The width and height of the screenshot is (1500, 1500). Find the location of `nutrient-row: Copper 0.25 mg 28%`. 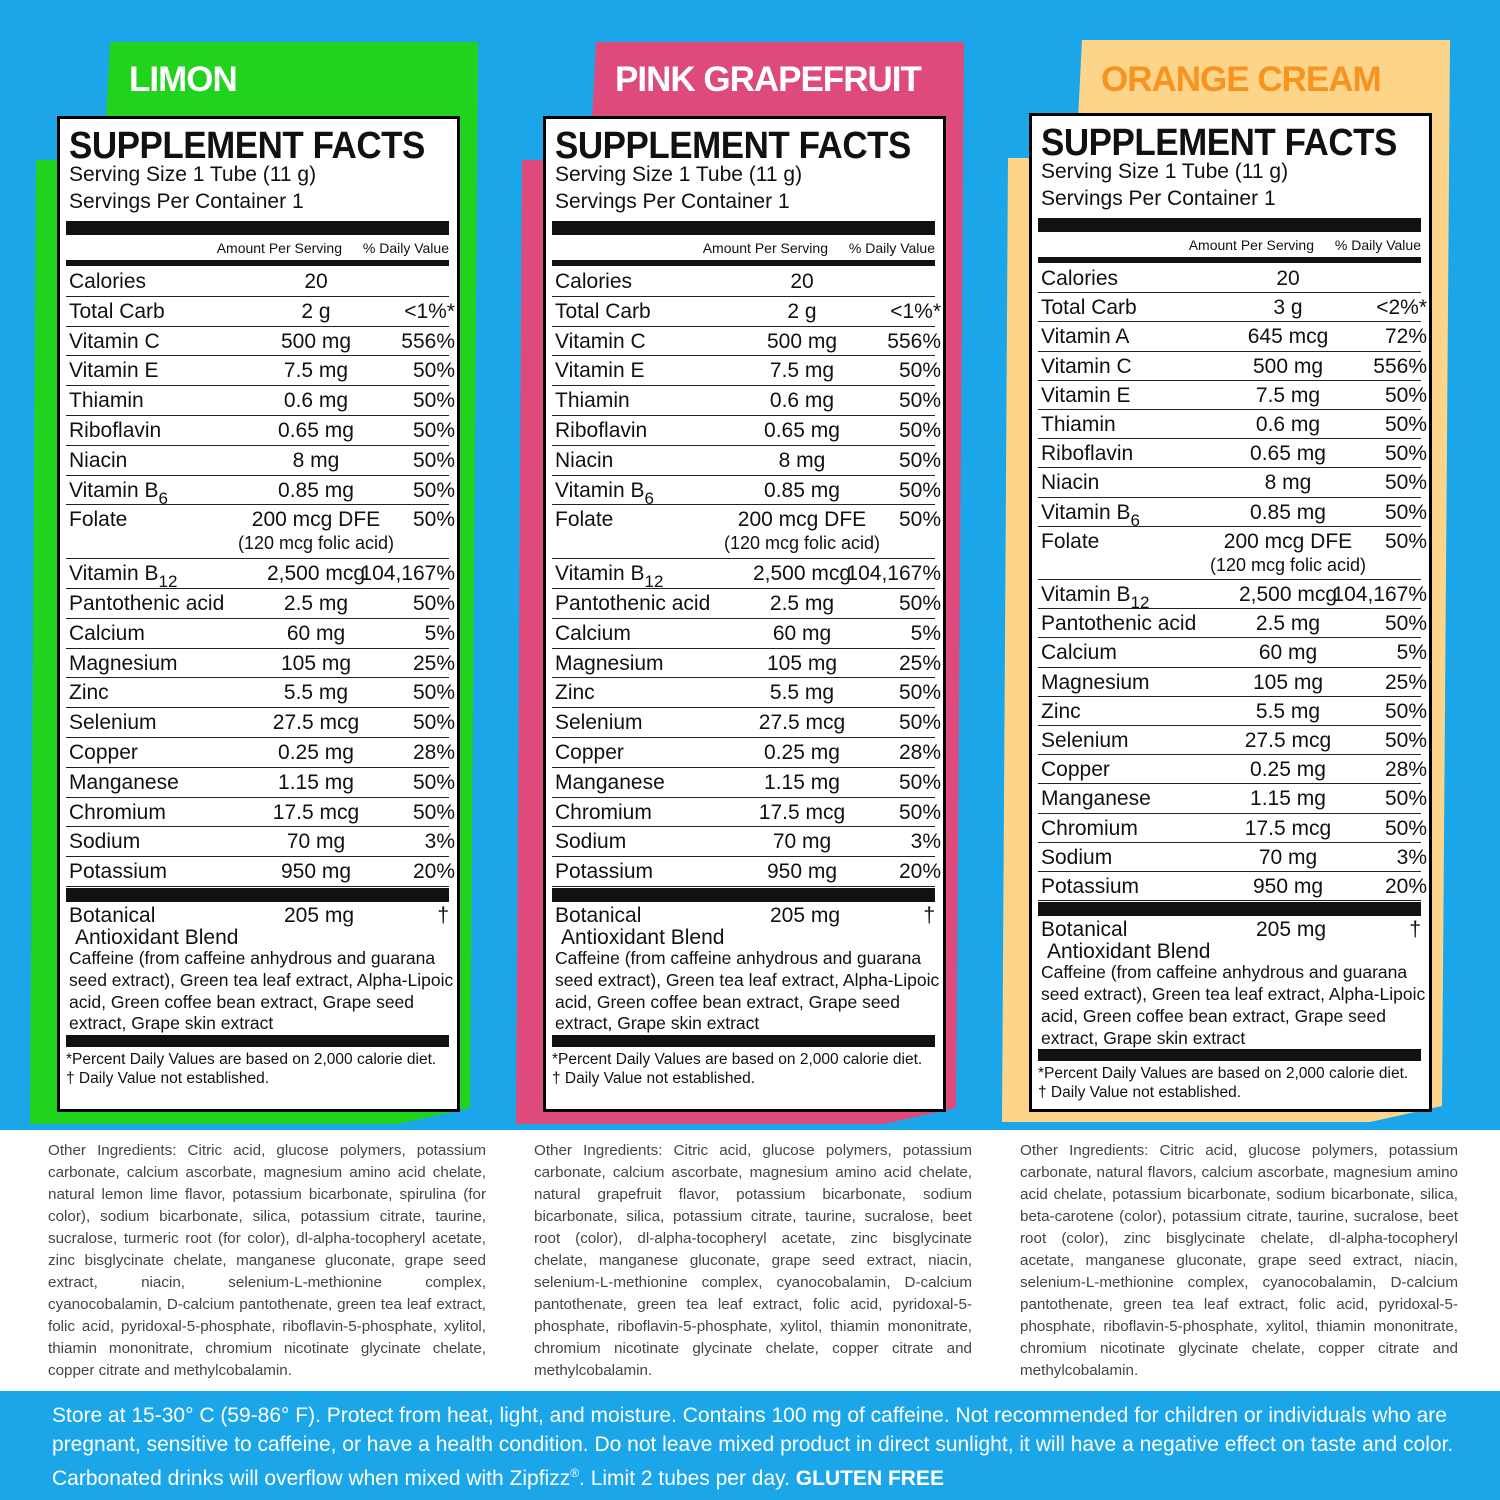

nutrient-row: Copper 0.25 mg 28% is located at coordinates (1232, 770).